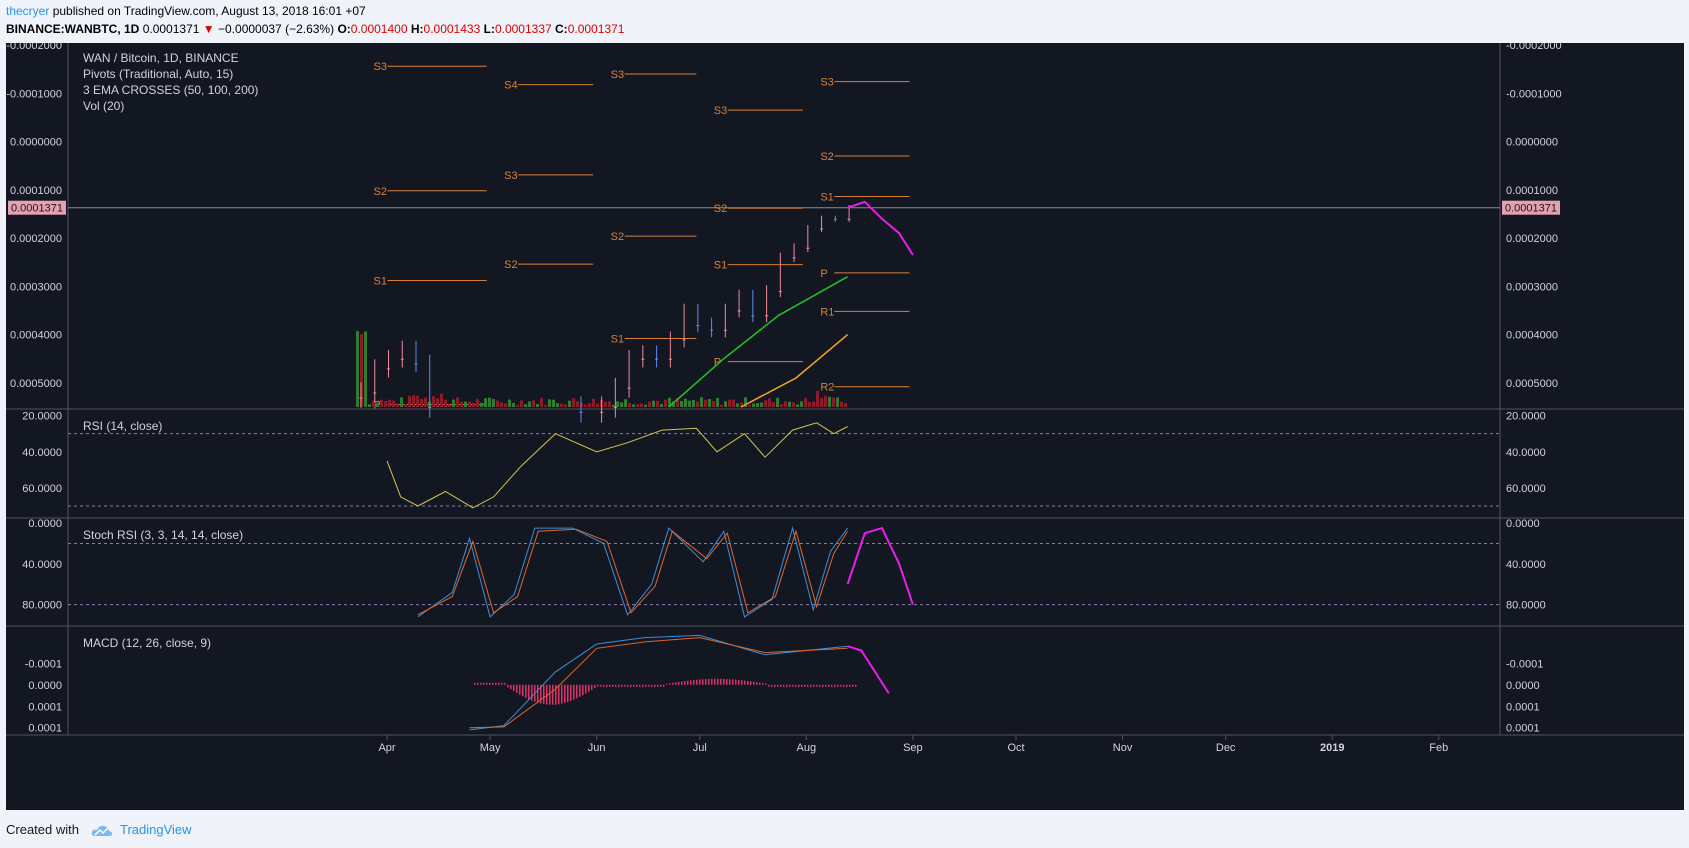 The height and width of the screenshot is (848, 1689). Describe the element at coordinates (42, 565) in the screenshot. I see `stoch-tick-left: 40.0000` at that location.